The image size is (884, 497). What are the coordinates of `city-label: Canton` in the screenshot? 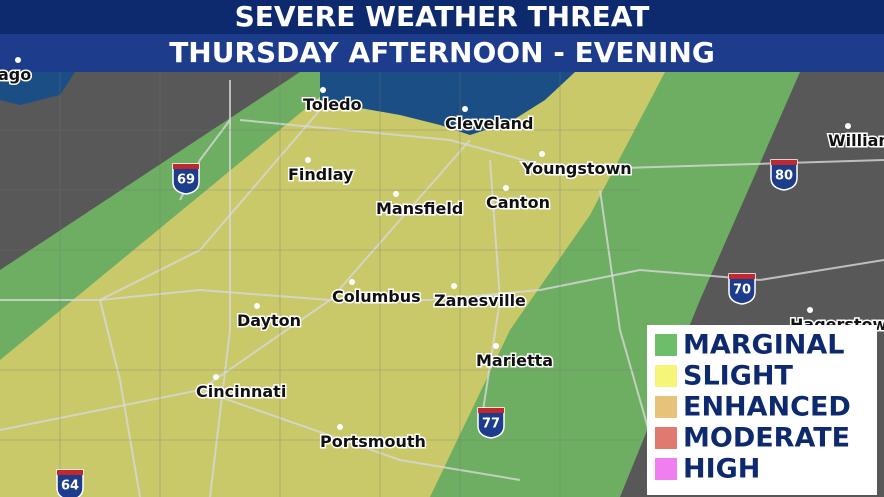 It's located at (518, 202).